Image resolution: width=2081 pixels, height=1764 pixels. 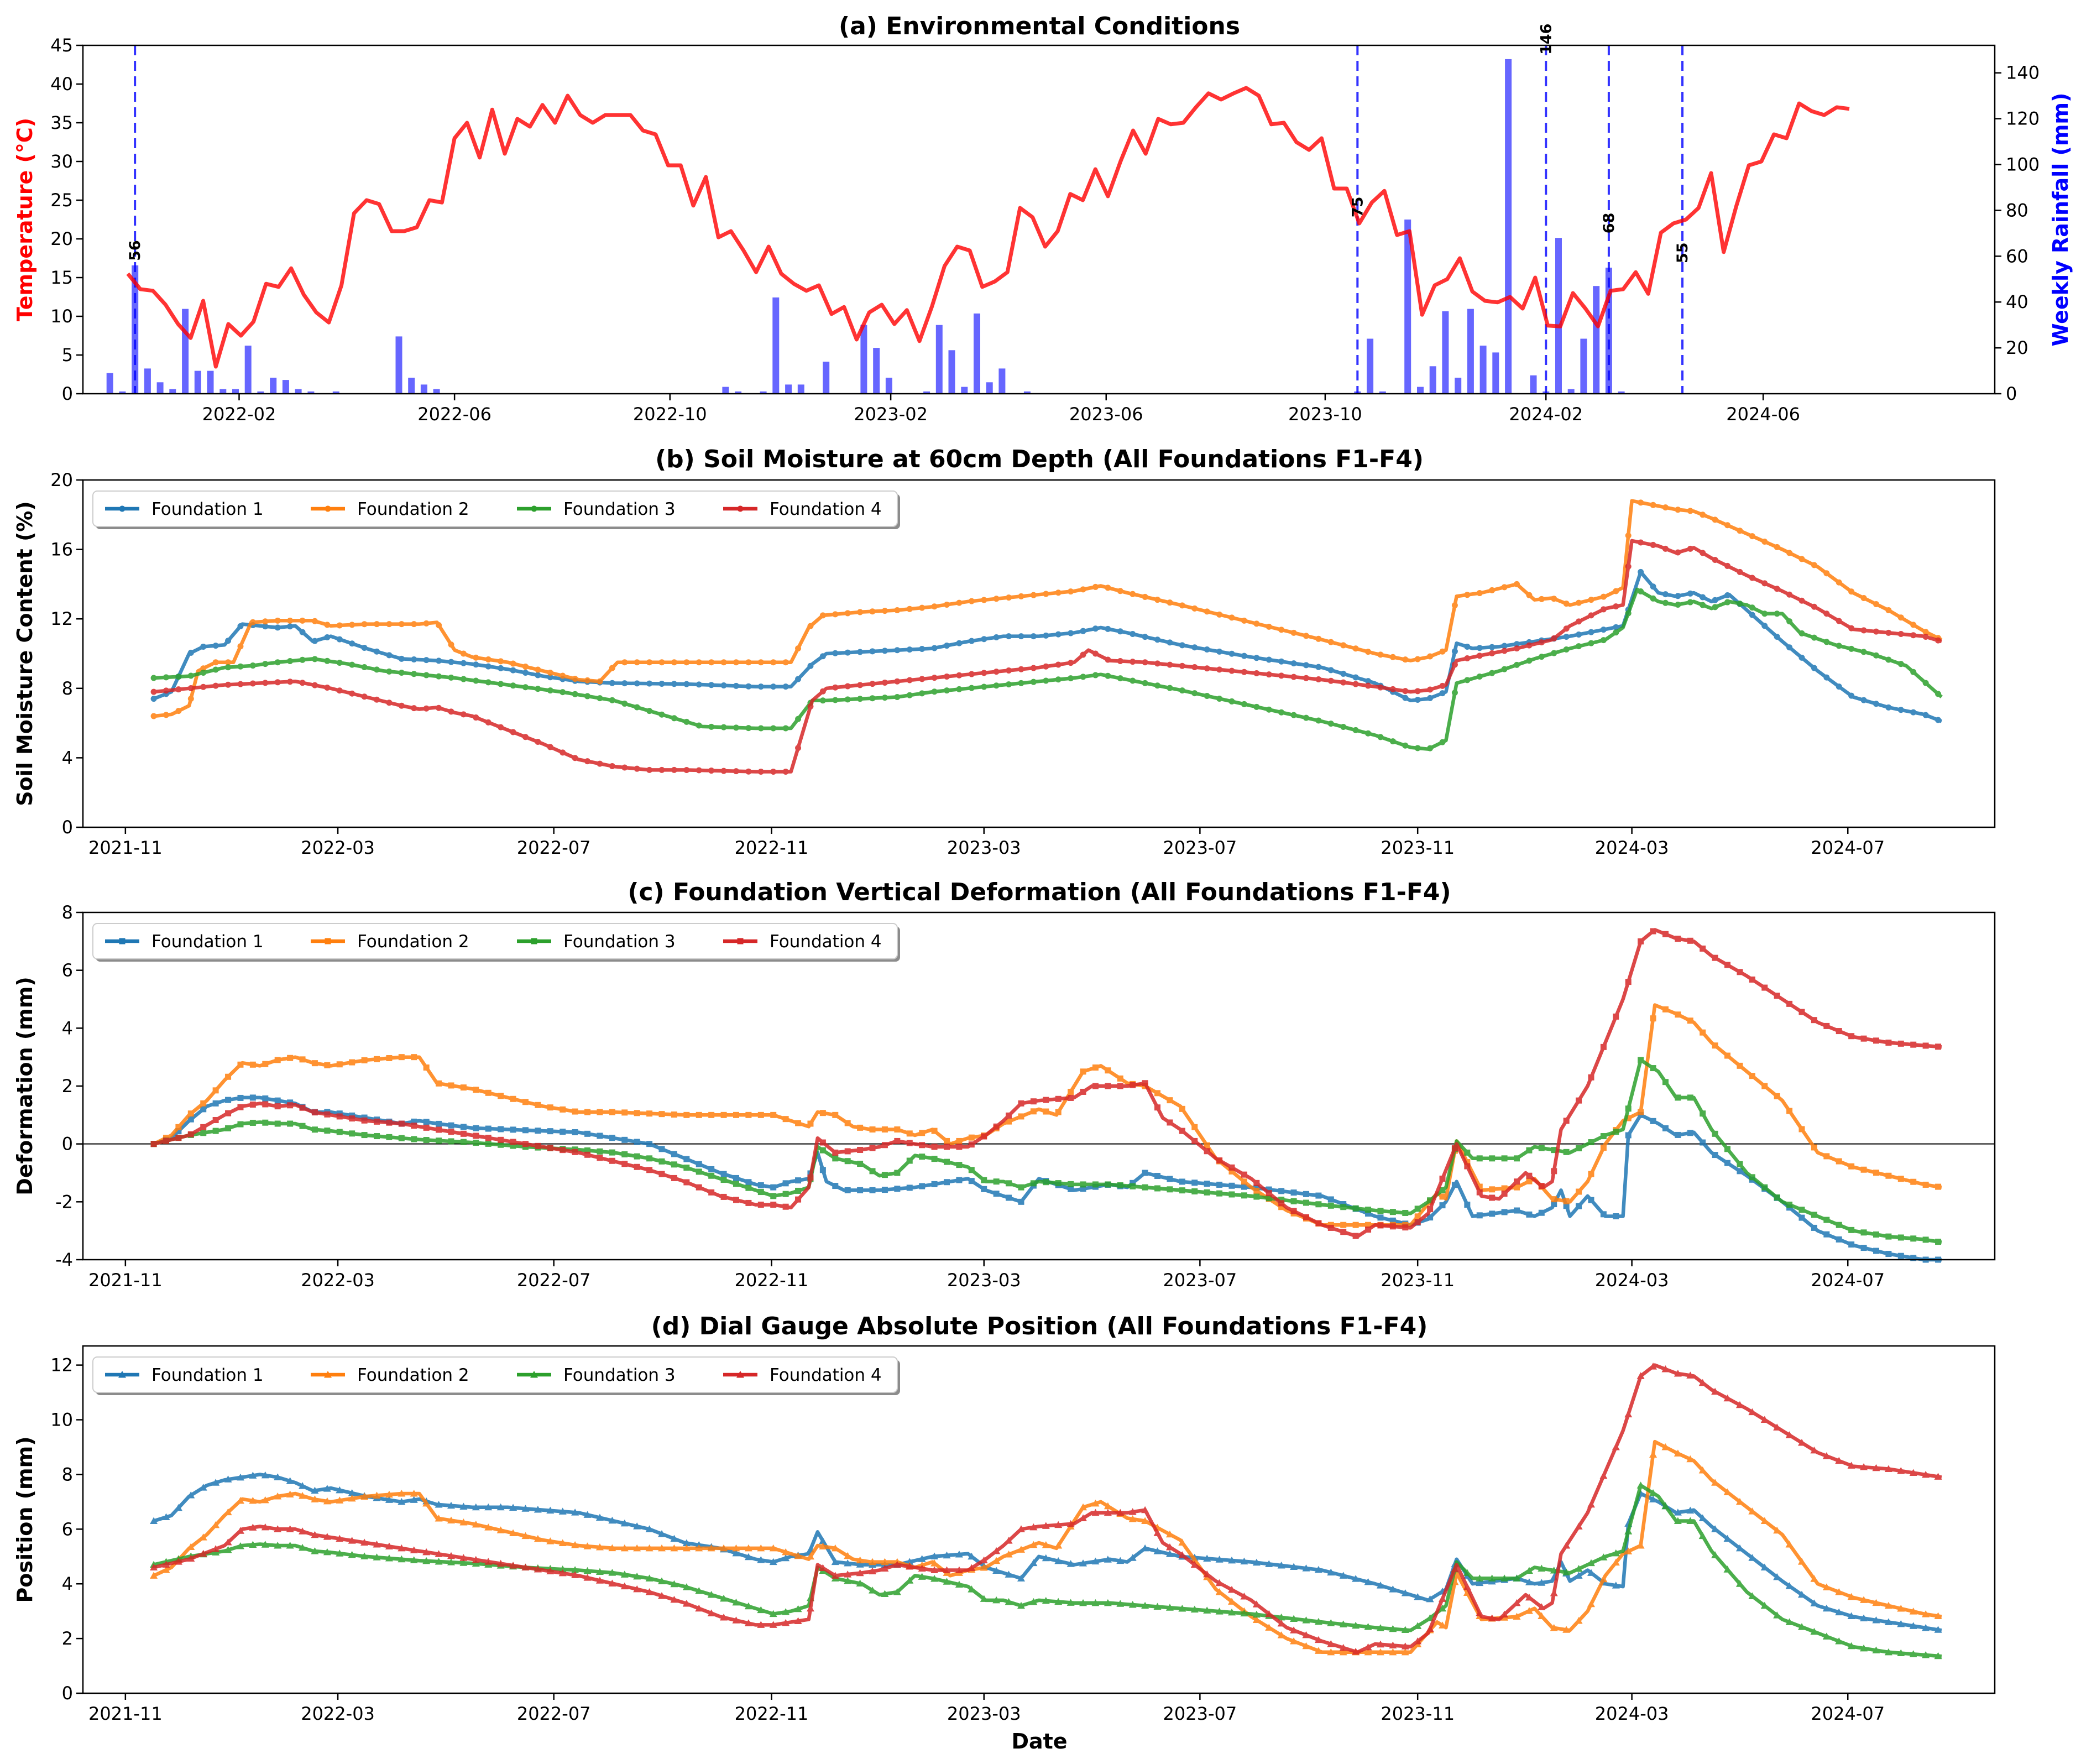 What do you see at coordinates (619, 509) in the screenshot?
I see `legend-label: Foundation 3` at bounding box center [619, 509].